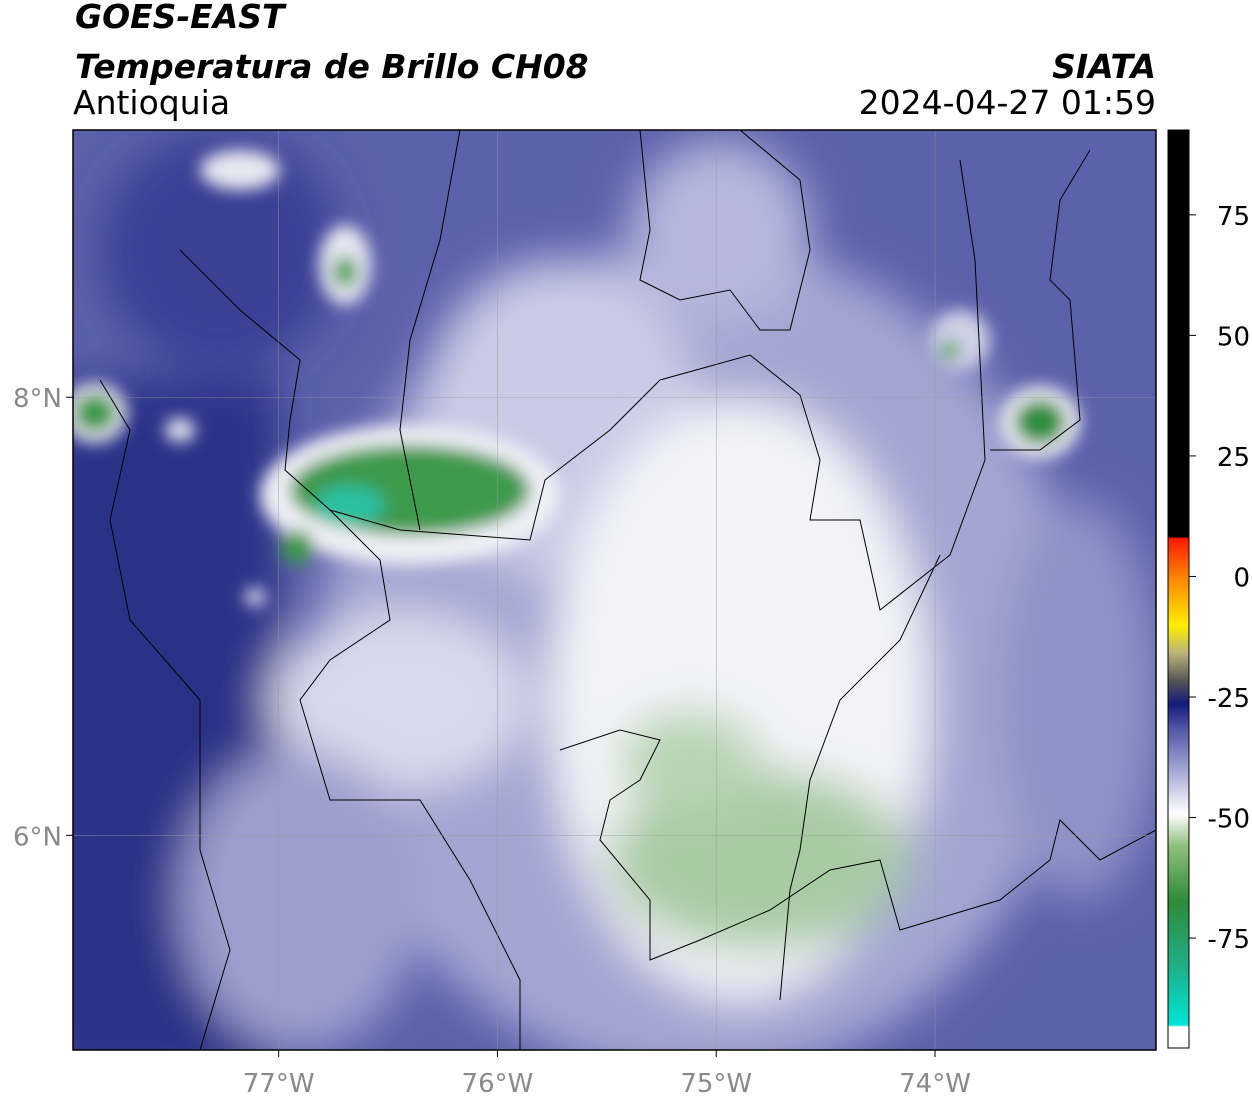 The height and width of the screenshot is (1099, 1252). What do you see at coordinates (716, 1084) in the screenshot?
I see `lon-label: 75°W` at bounding box center [716, 1084].